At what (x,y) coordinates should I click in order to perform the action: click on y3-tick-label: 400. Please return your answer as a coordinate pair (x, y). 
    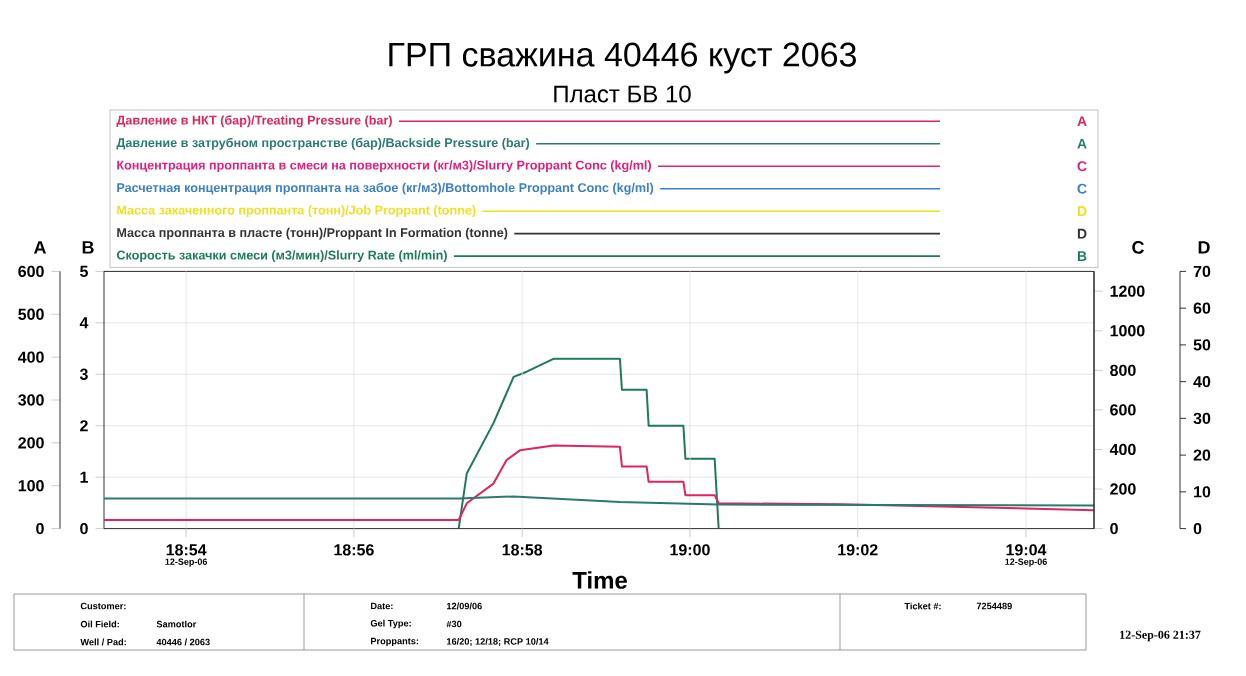
    Looking at the image, I should click on (1122, 449).